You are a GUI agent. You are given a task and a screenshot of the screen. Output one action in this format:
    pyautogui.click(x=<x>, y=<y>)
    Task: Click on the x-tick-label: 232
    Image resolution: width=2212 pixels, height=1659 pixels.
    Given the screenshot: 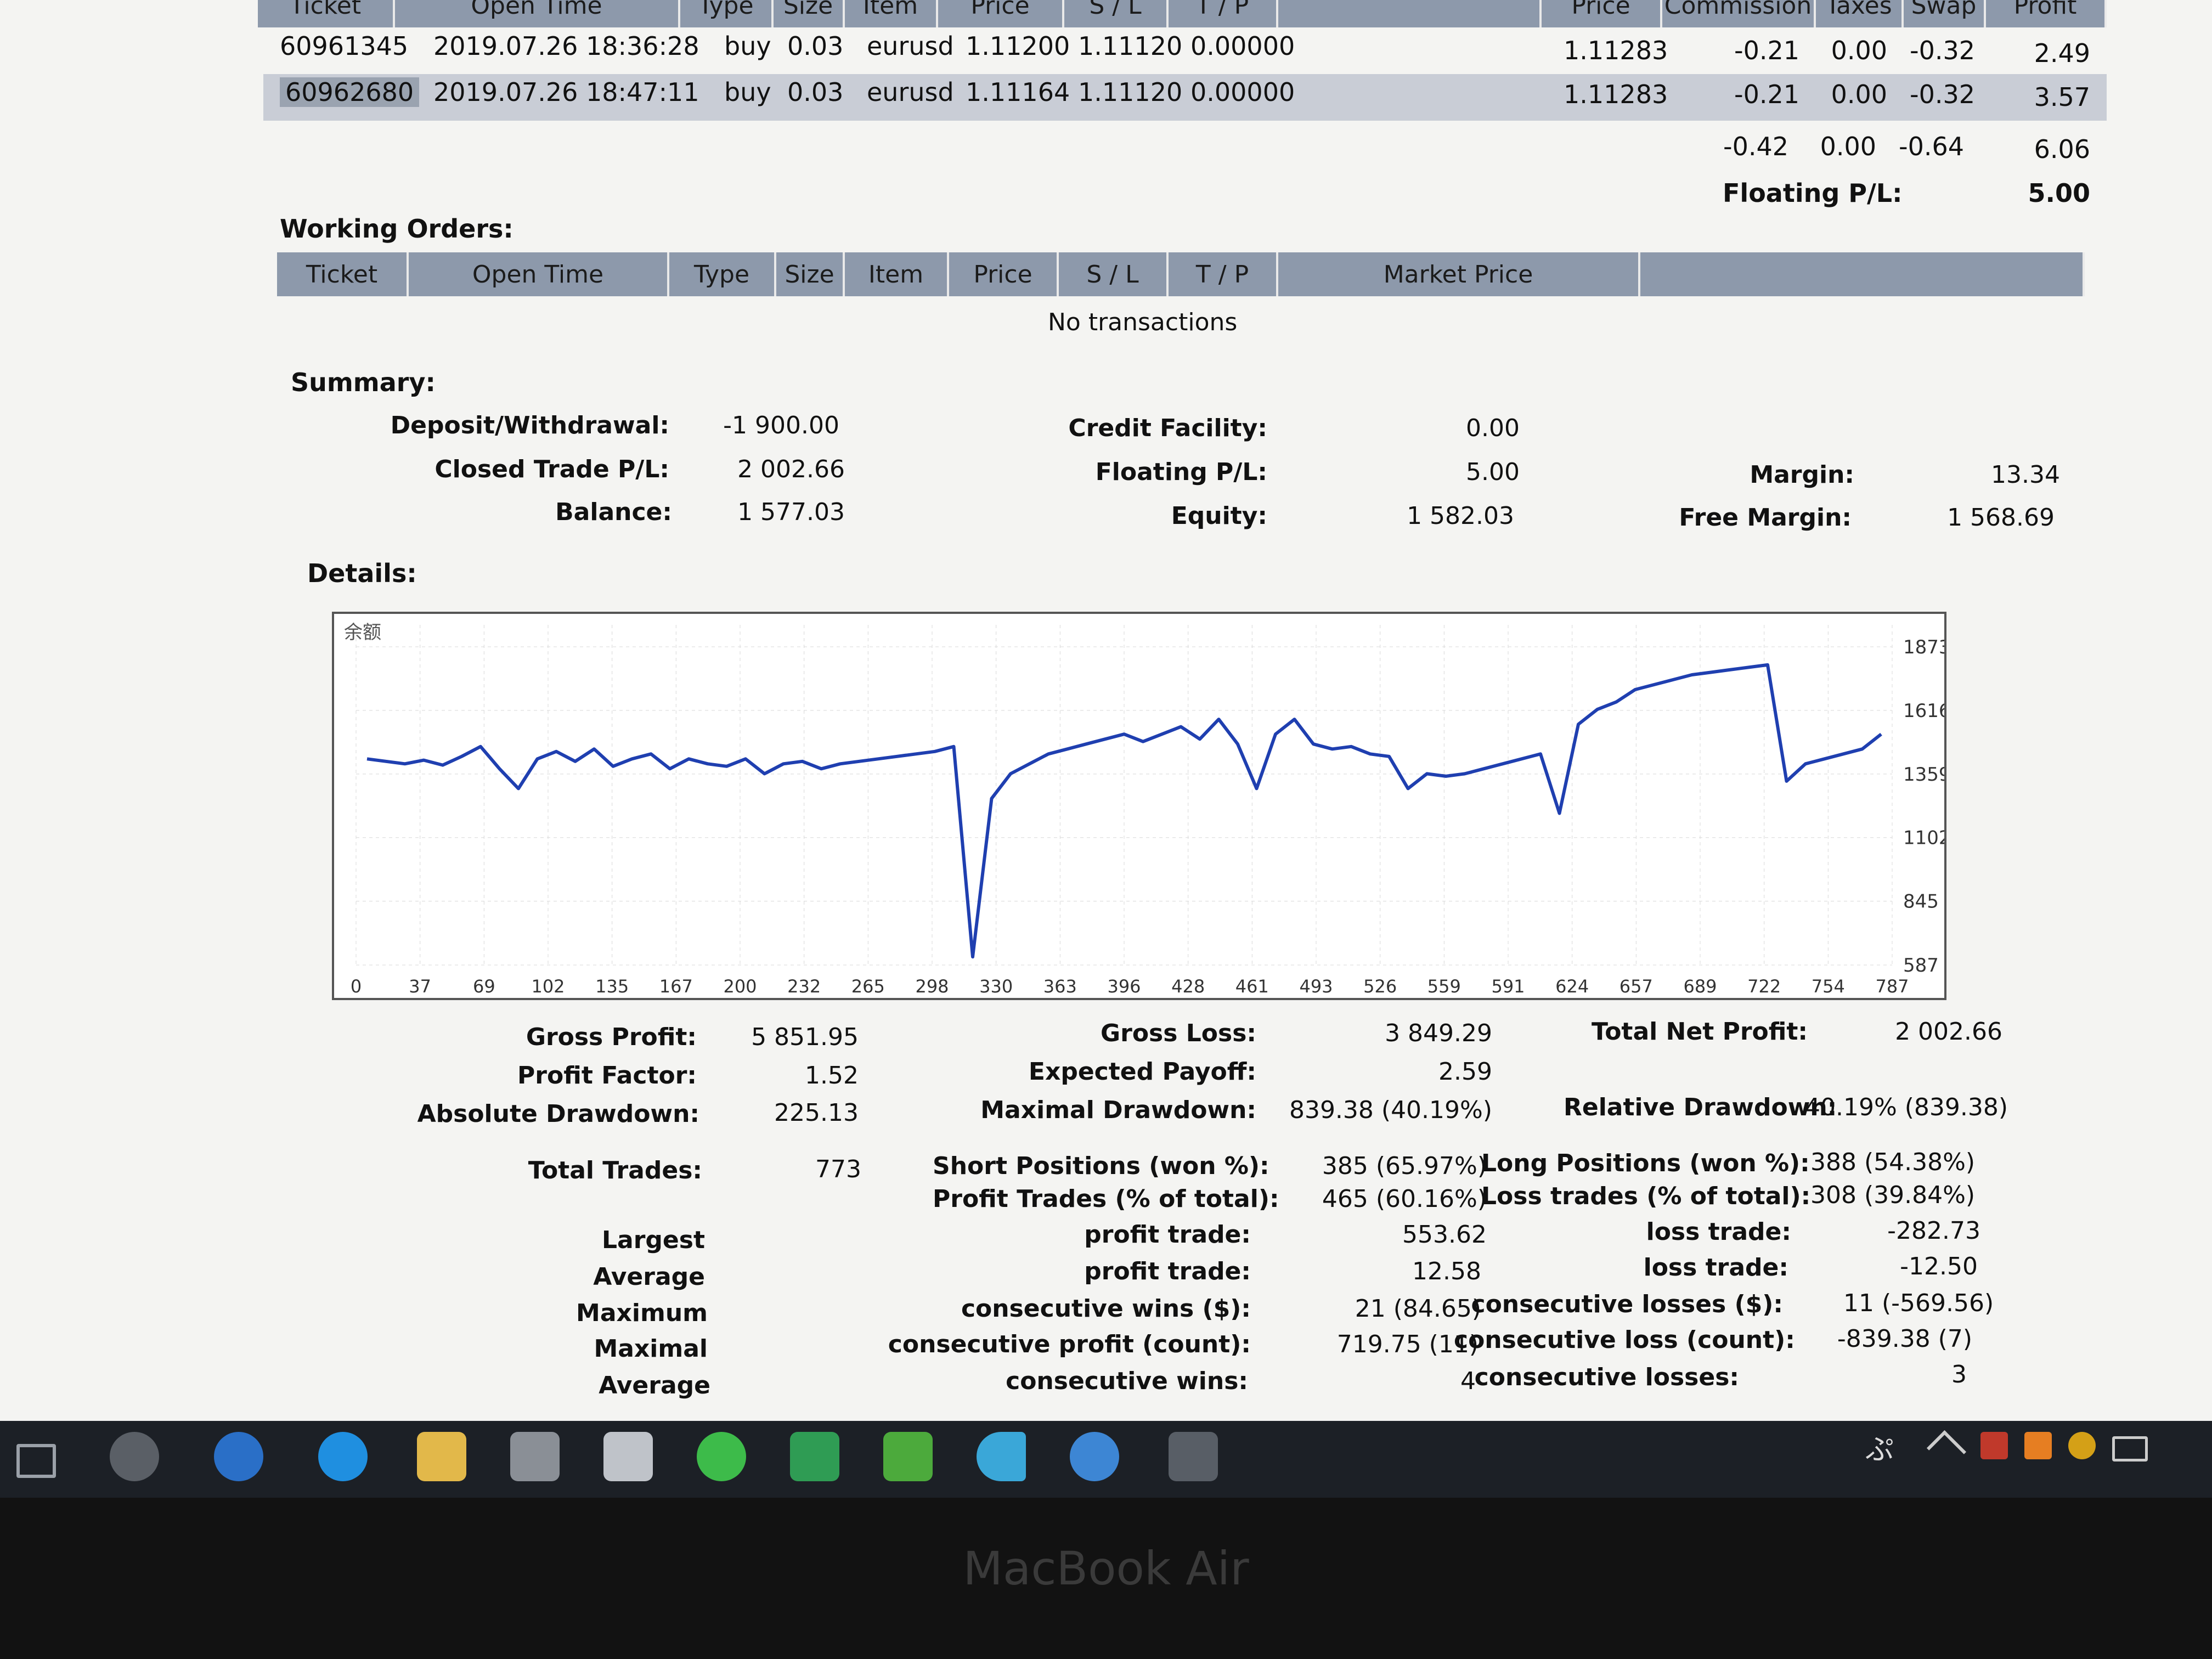 What is the action you would take?
    pyautogui.click(x=804, y=986)
    